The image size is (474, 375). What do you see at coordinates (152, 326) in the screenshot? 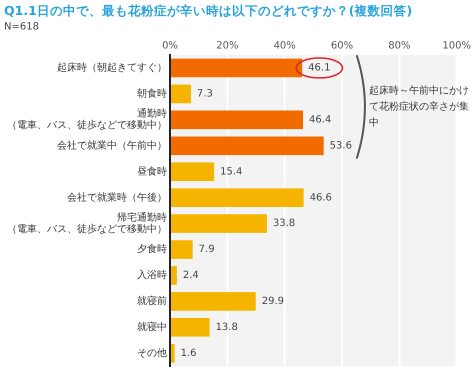
I see `y-tick-label: 就寝中` at bounding box center [152, 326].